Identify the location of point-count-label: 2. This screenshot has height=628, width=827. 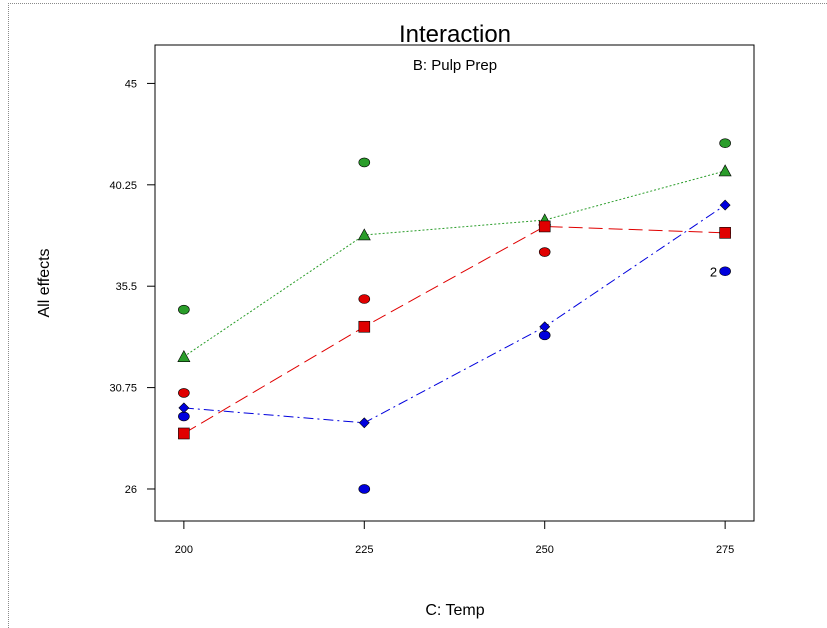
(713, 271).